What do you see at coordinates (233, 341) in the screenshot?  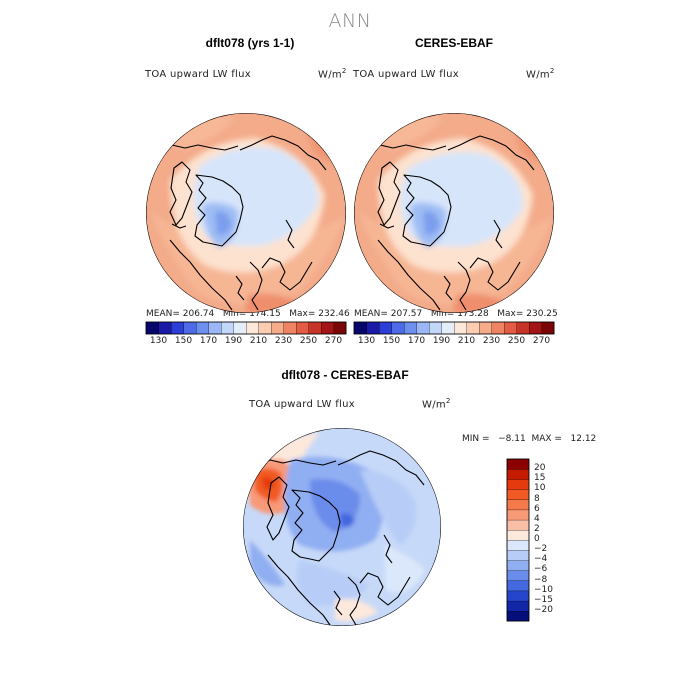 I see `colorbar-1-tick-label: 190` at bounding box center [233, 341].